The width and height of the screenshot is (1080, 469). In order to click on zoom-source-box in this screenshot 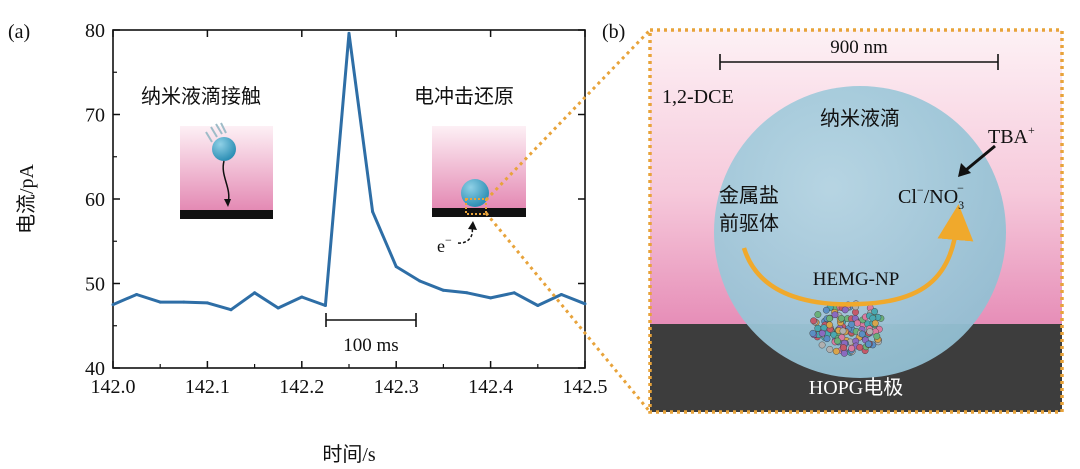, I will do `click(476, 206)`.